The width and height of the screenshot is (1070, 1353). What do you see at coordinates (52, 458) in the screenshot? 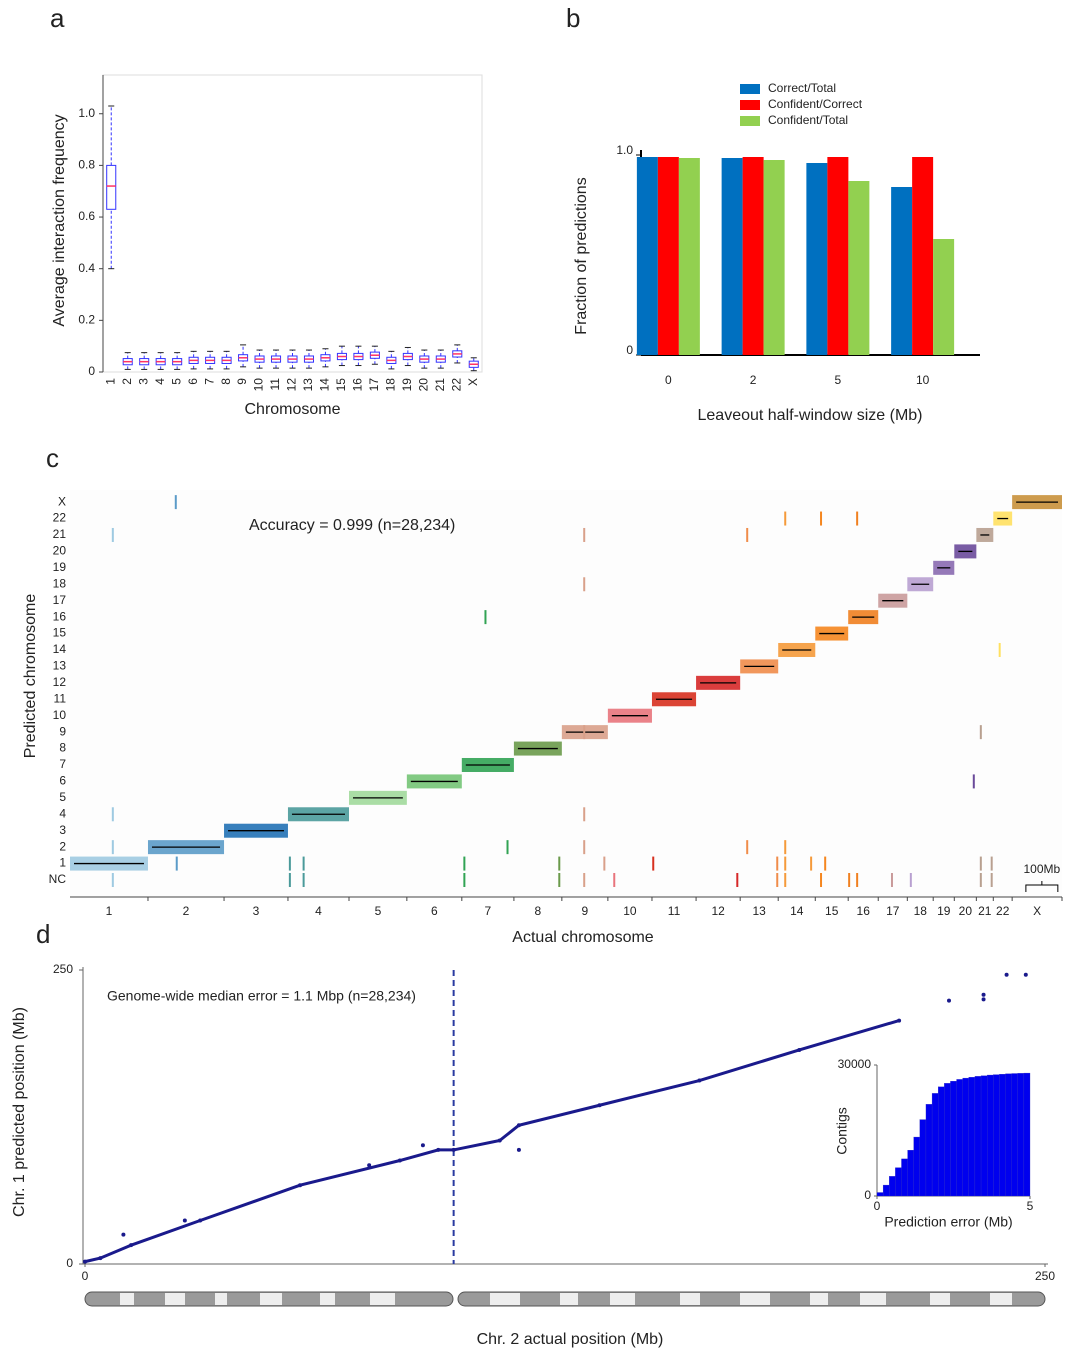
I see `panel-label: c` at bounding box center [52, 458].